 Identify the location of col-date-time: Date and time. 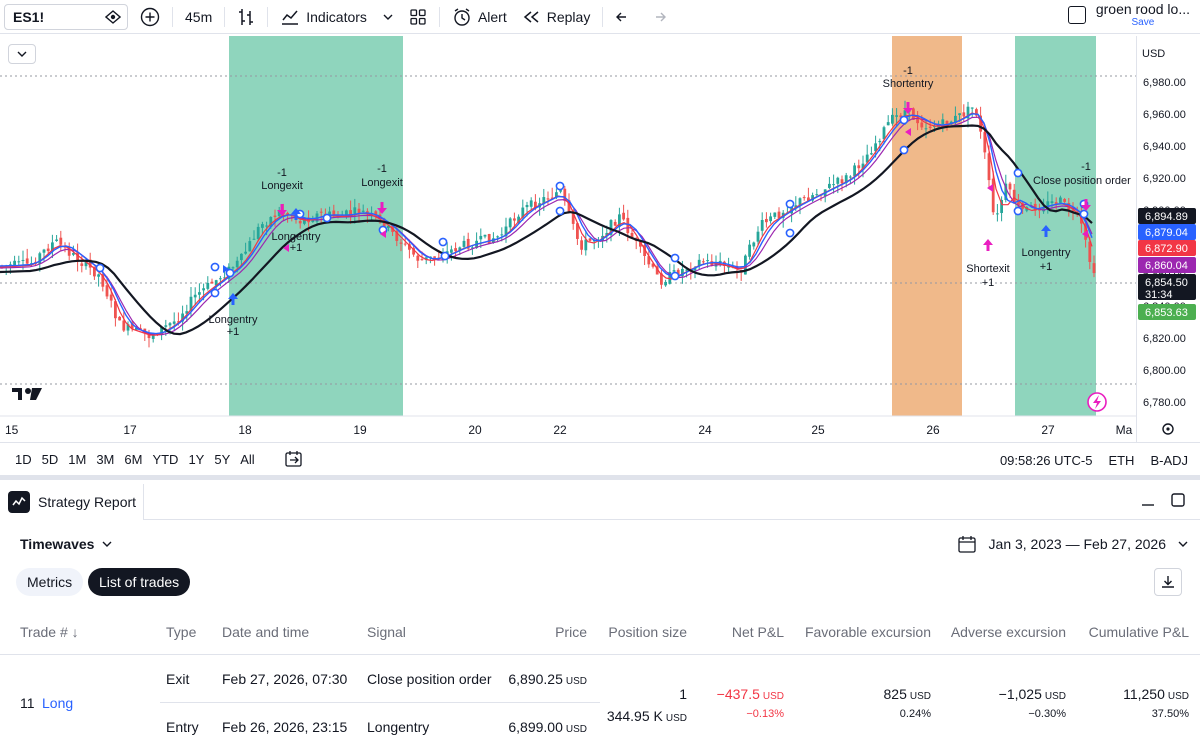
(266, 632).